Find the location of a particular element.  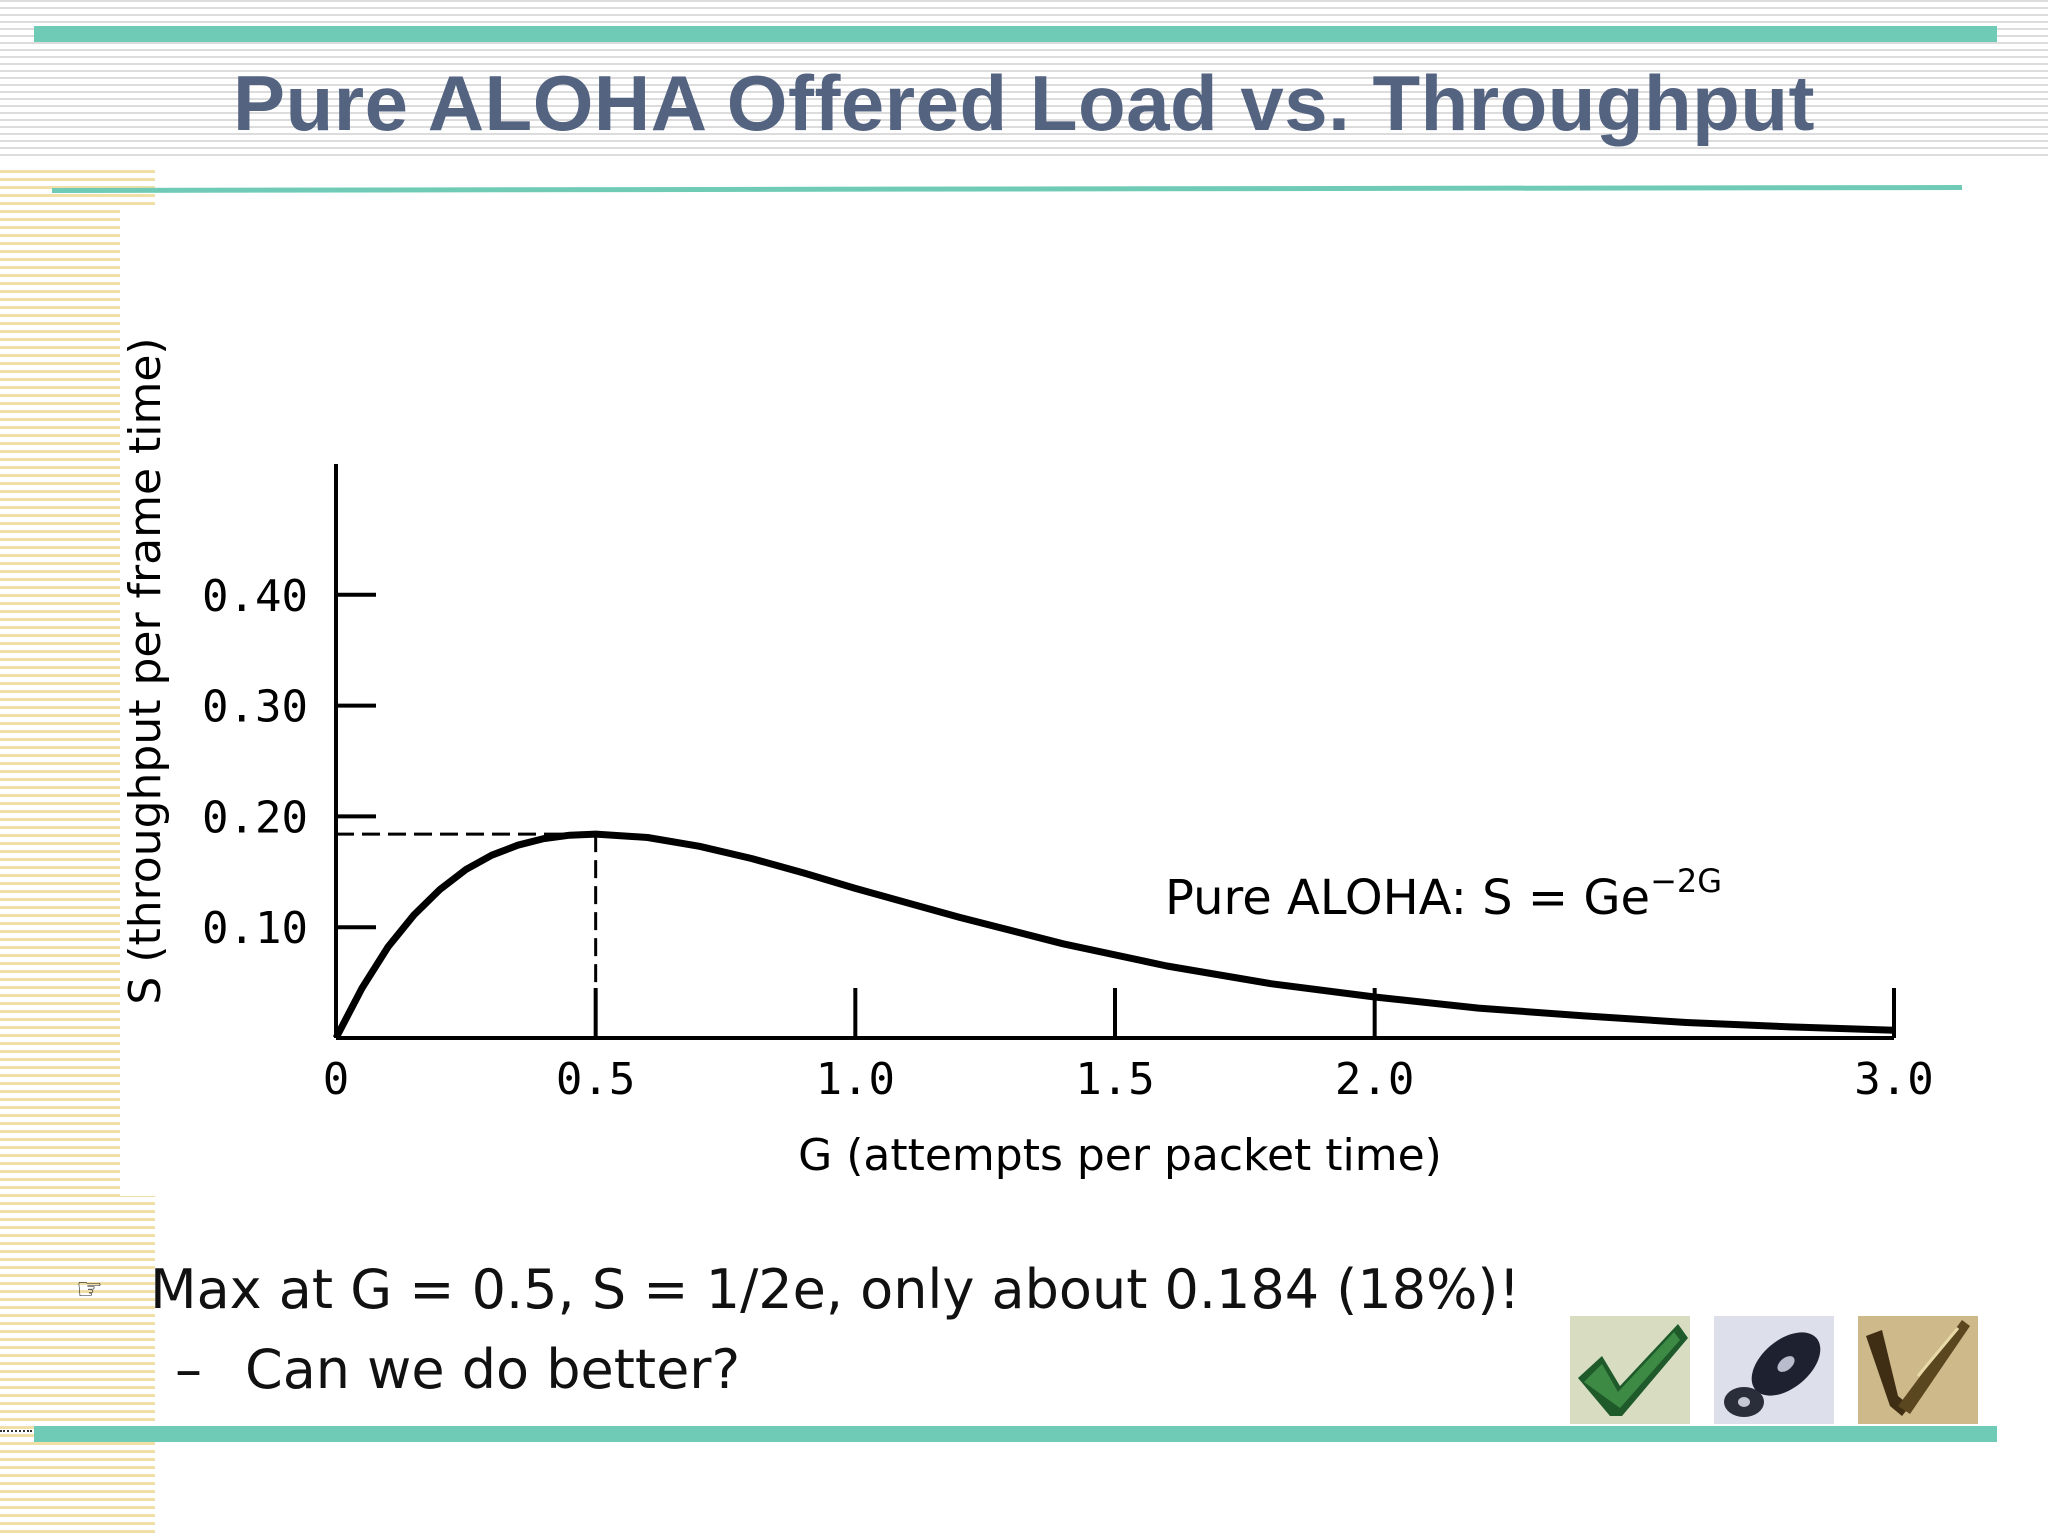

y-tick-label: 0.40 is located at coordinates (255, 596).